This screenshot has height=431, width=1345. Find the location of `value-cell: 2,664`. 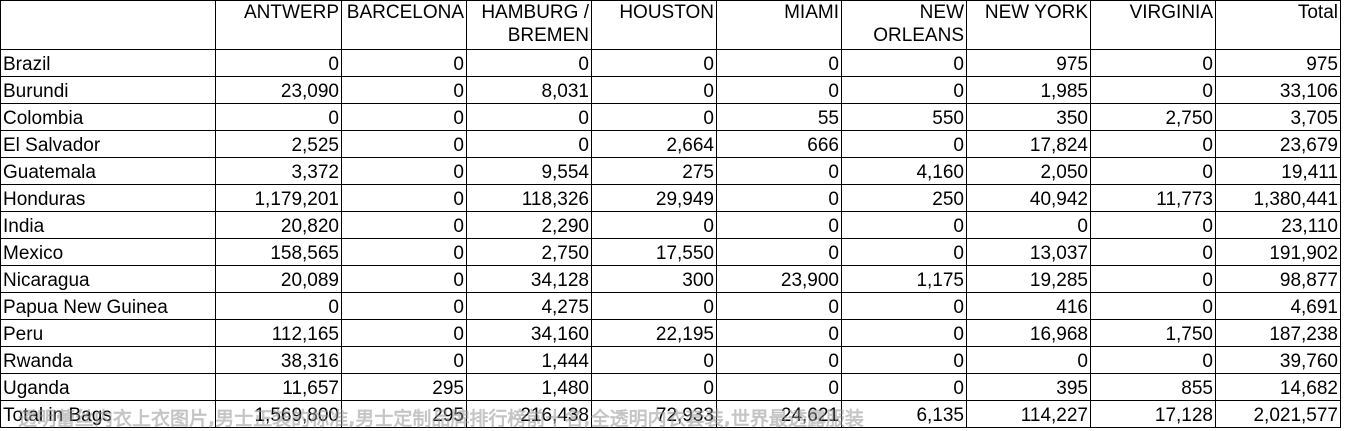

value-cell: 2,664 is located at coordinates (654, 144).